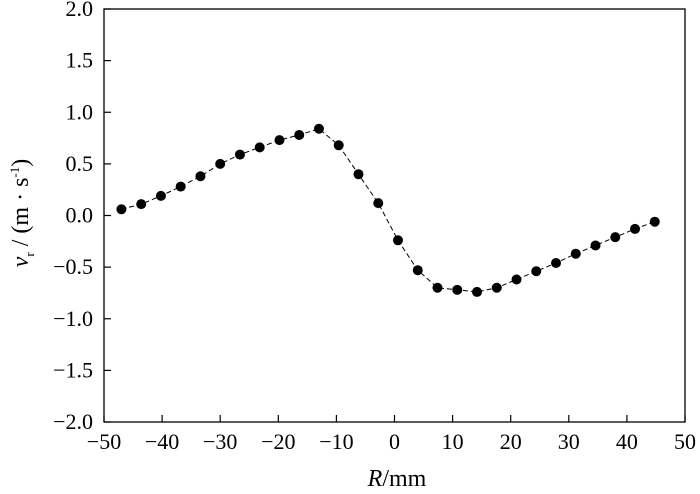 This screenshot has width=700, height=494. I want to click on y-tick-label: 1.5, so click(80, 60).